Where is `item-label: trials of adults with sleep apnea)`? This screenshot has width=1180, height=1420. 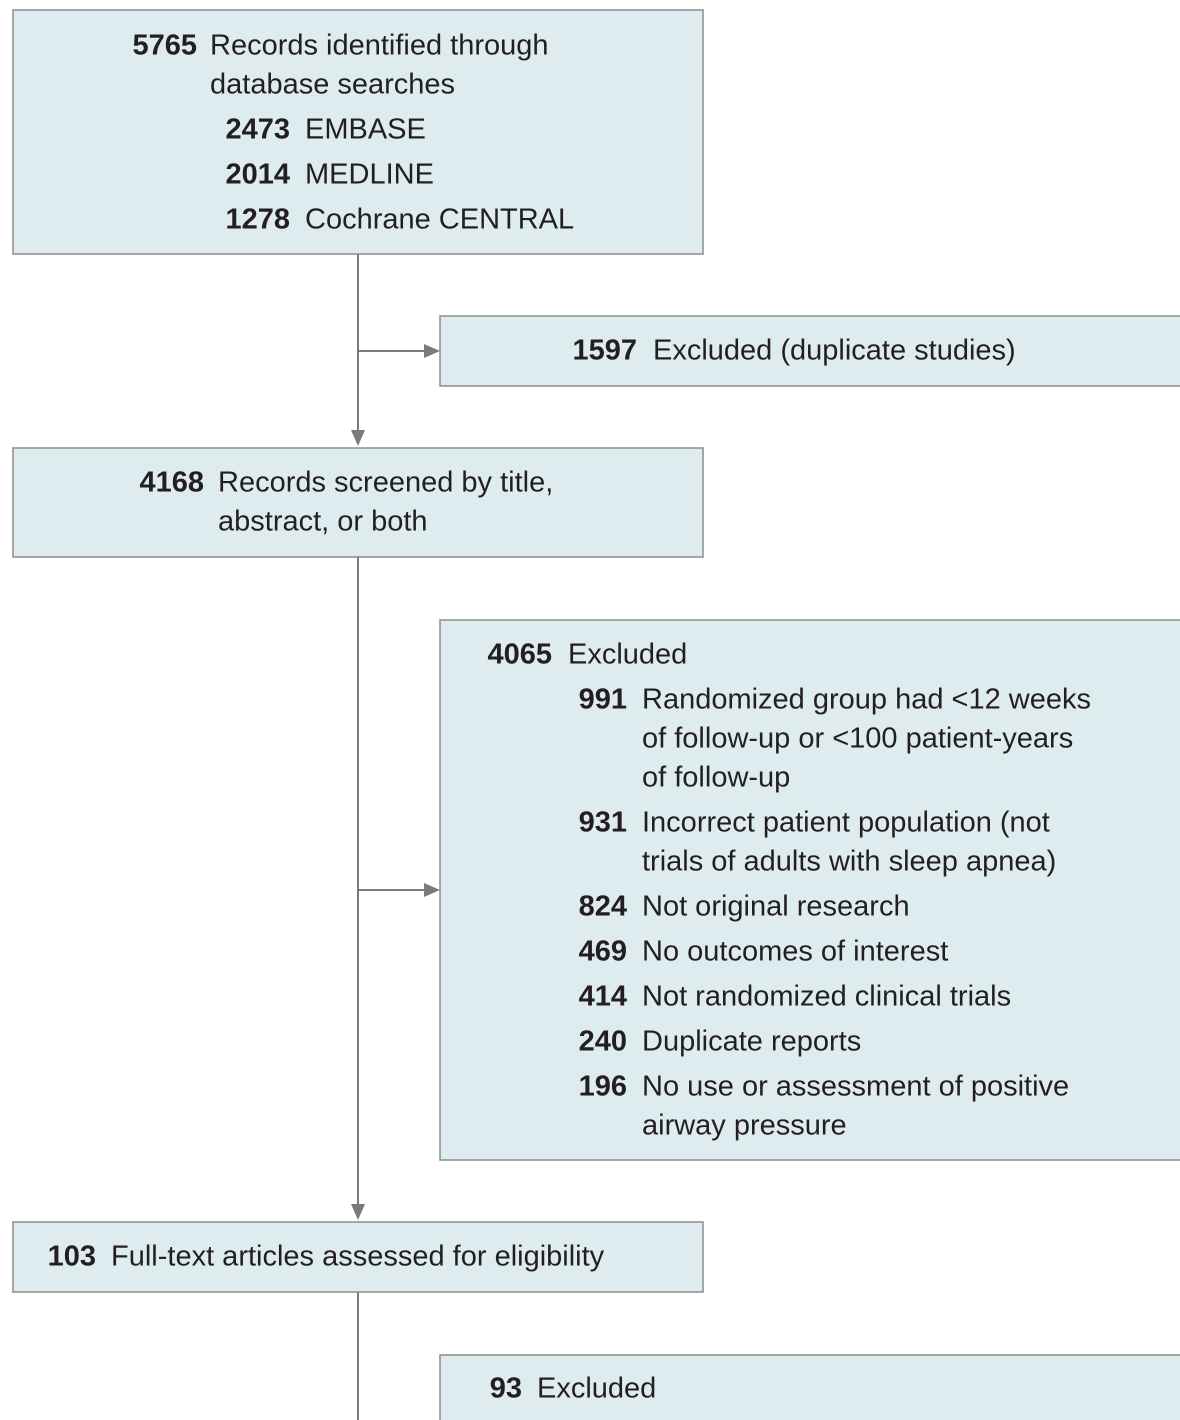
item-label: trials of adults with sleep apnea) is located at coordinates (849, 862).